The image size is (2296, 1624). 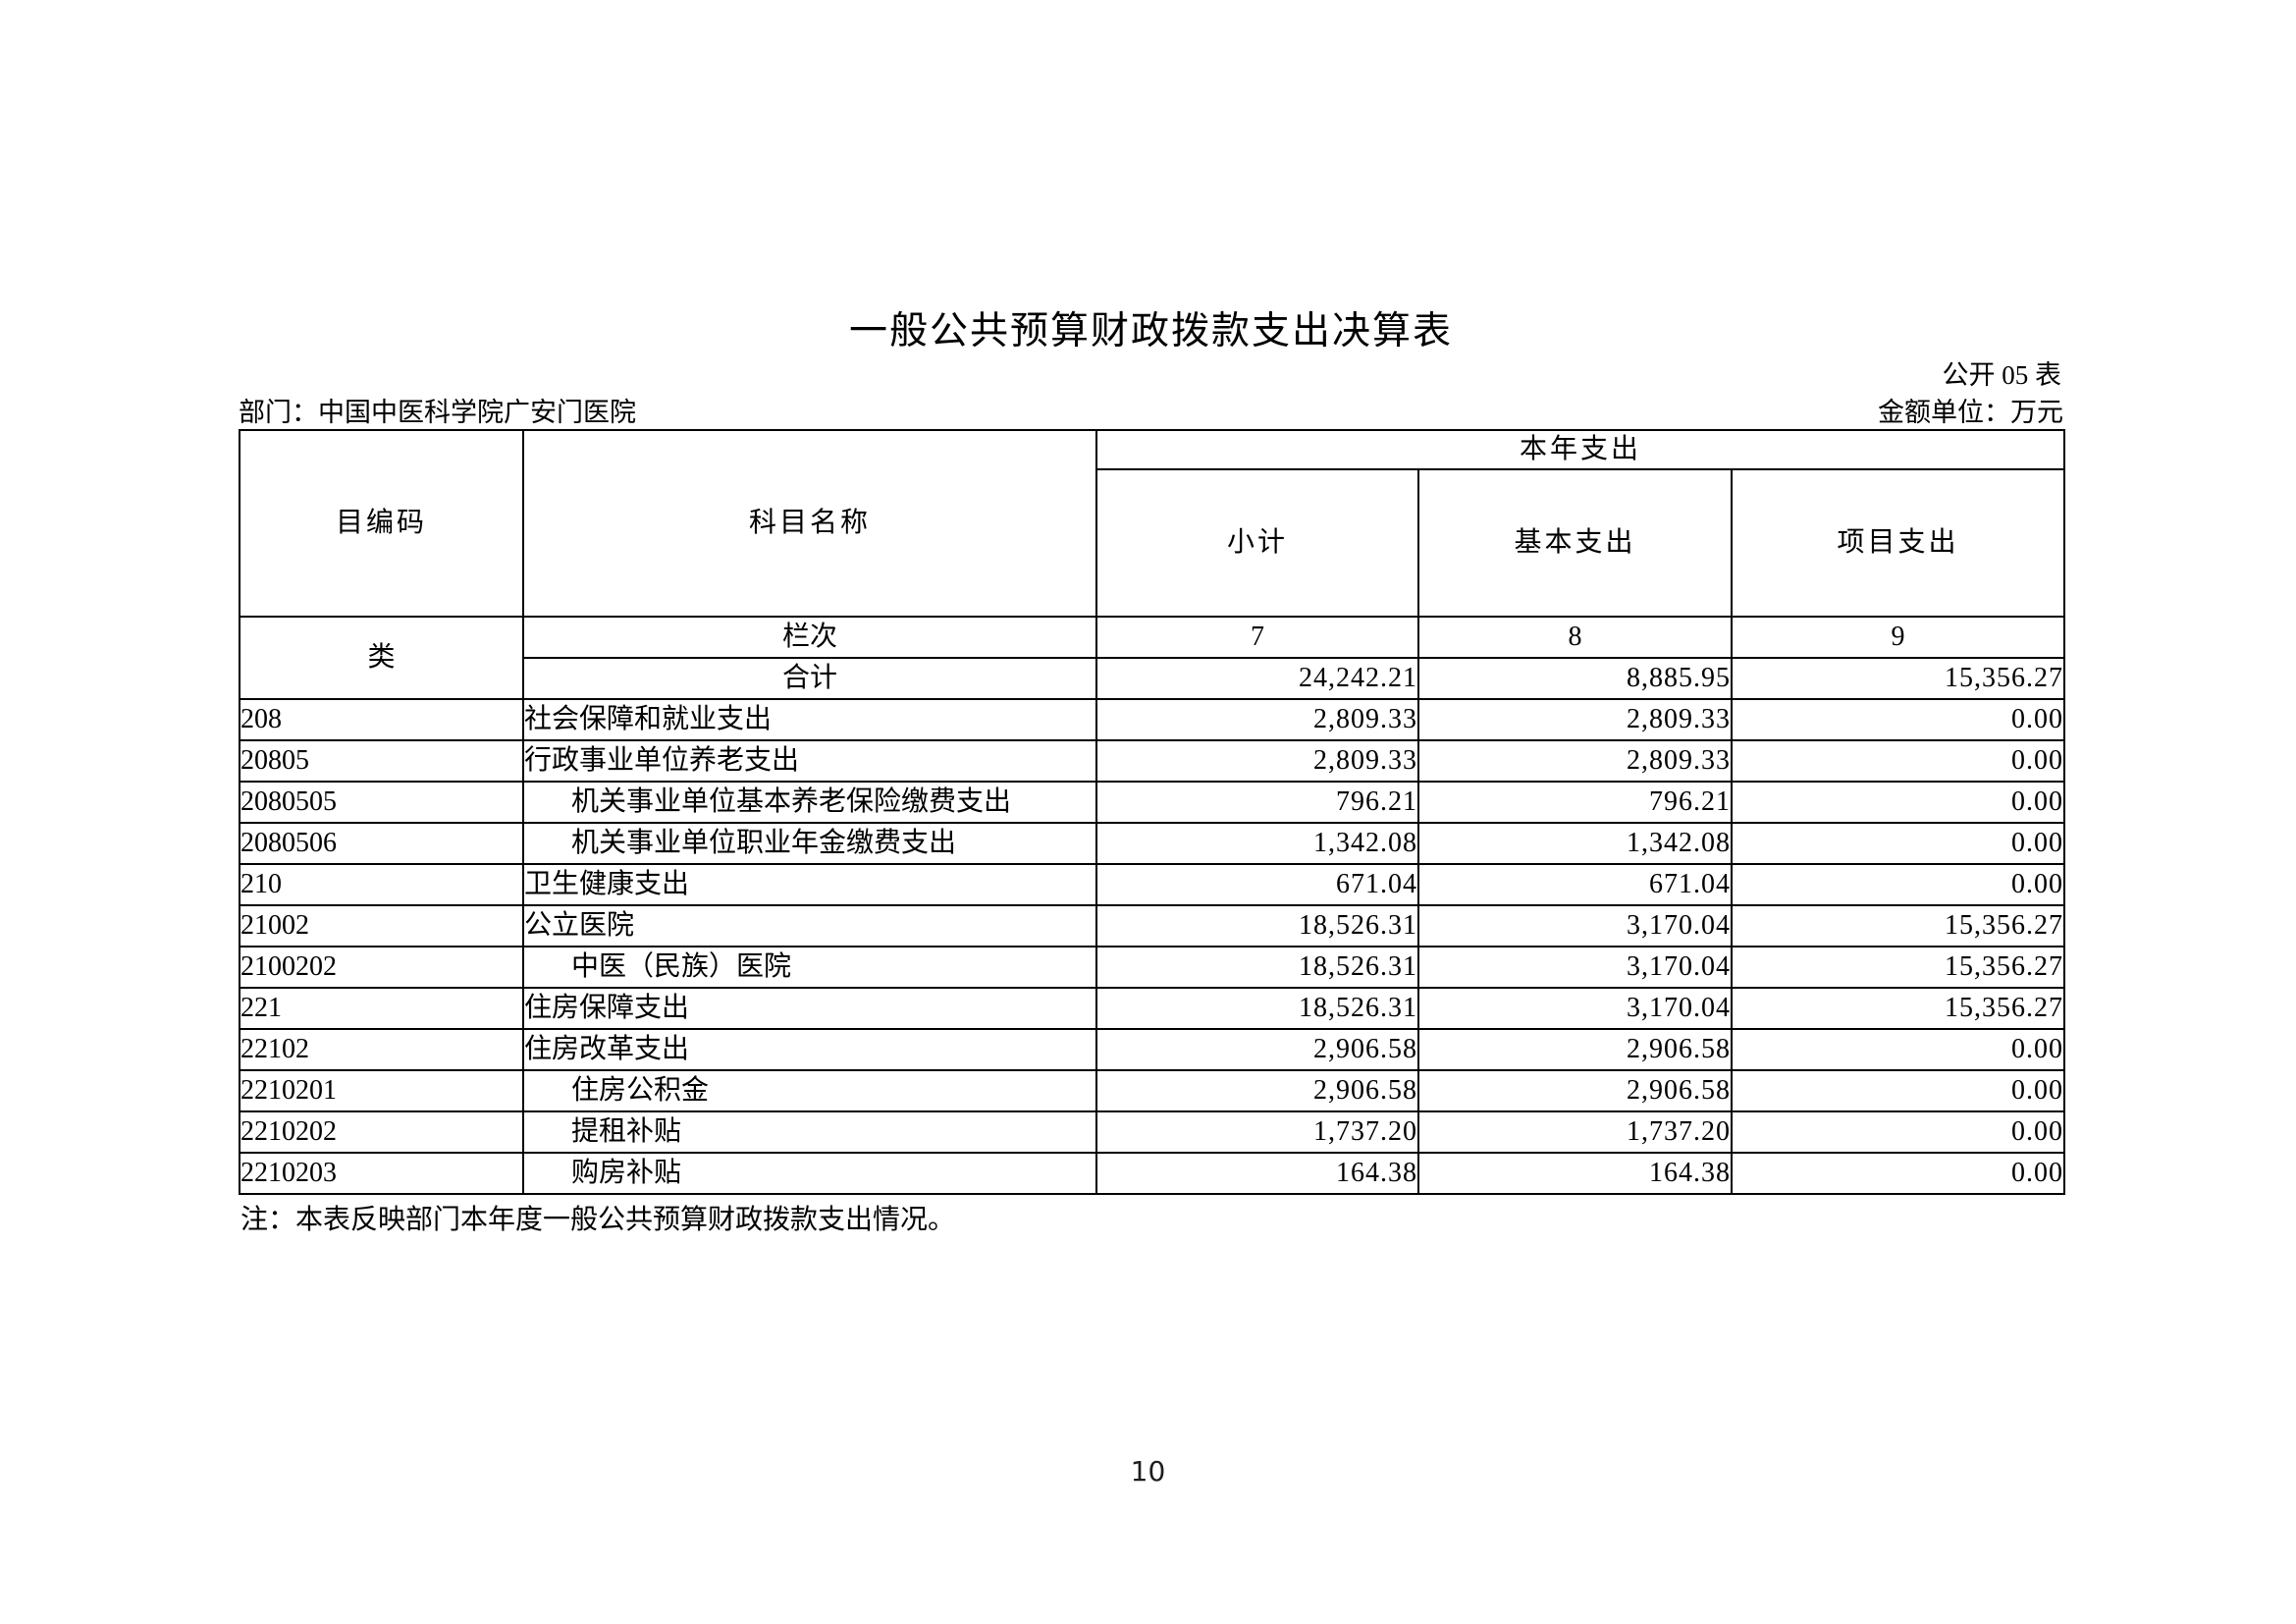 What do you see at coordinates (809, 967) in the screenshot?
I see `row-subject-name: 中医（民族）医院` at bounding box center [809, 967].